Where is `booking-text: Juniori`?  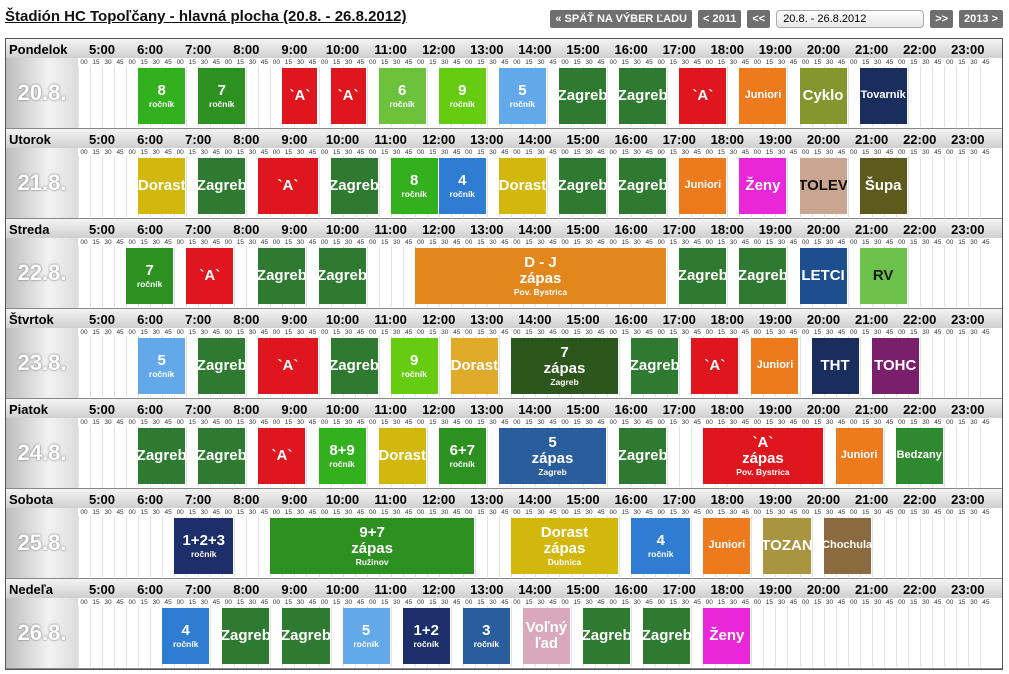
booking-text: Juniori is located at coordinates (763, 95).